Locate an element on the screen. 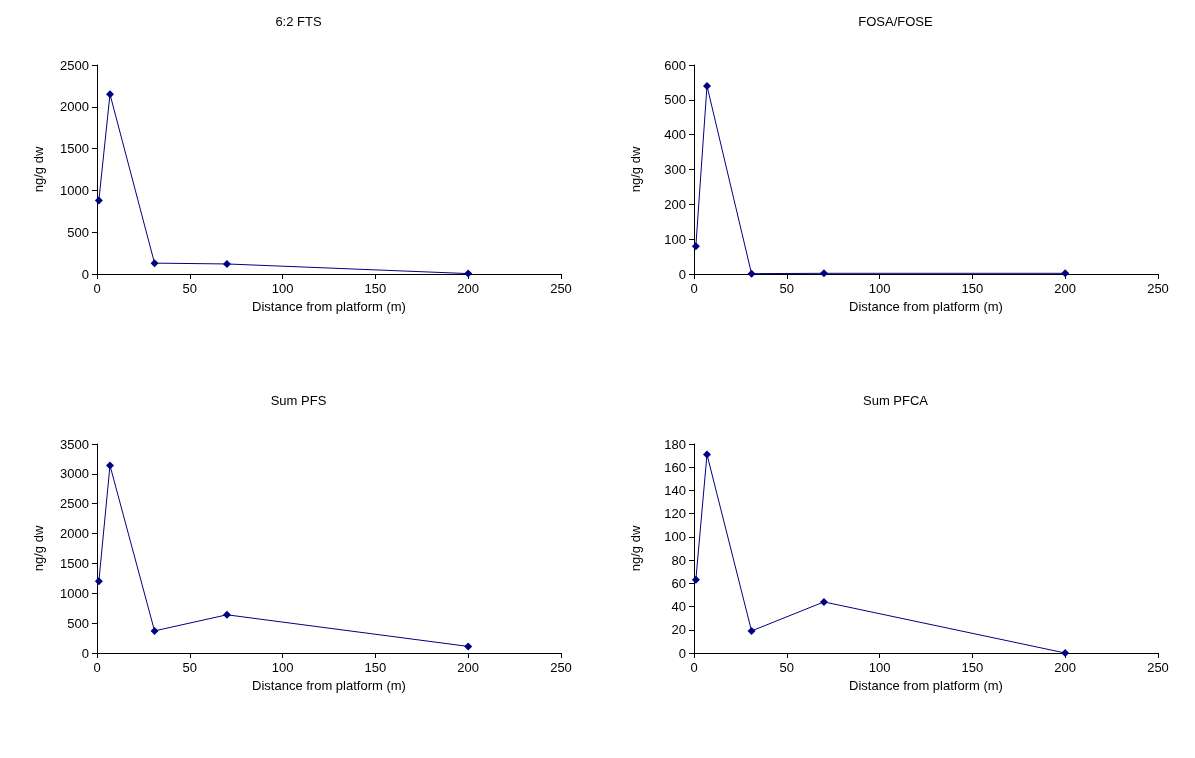 The width and height of the screenshot is (1195, 758). y-tick-label: 200 is located at coordinates (675, 204).